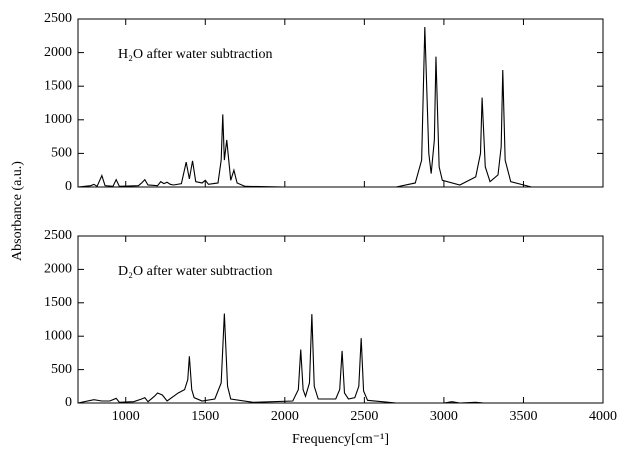 The width and height of the screenshot is (627, 454). Describe the element at coordinates (195, 271) in the screenshot. I see `annotation: D₂O after water subtraction` at that location.